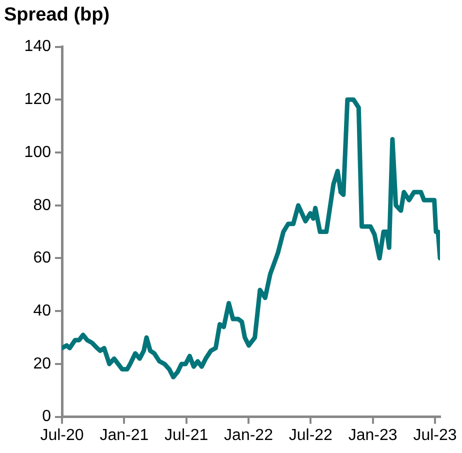 This screenshot has height=453, width=462. I want to click on y-tick-label: 100, so click(38, 152).